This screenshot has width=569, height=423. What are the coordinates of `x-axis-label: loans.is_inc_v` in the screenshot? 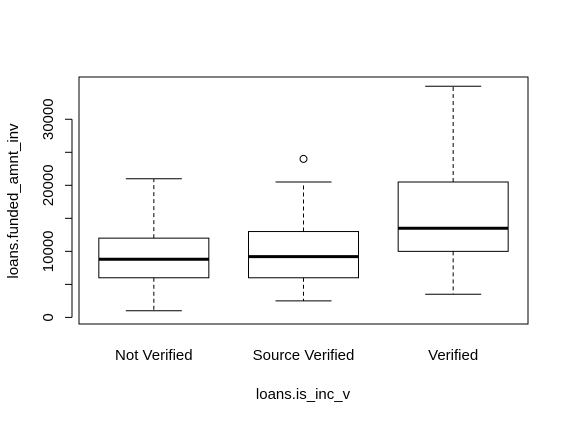 It's located at (303, 394).